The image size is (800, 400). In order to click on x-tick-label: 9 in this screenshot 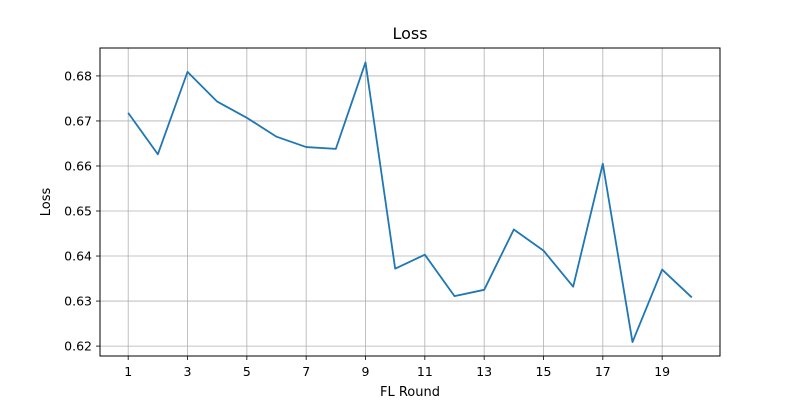, I will do `click(366, 371)`.